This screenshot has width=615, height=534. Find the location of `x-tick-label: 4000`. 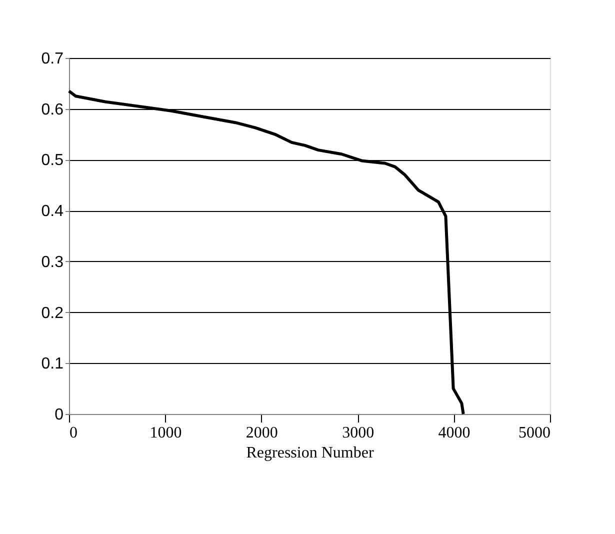

x-tick-label: 4000 is located at coordinates (454, 433).